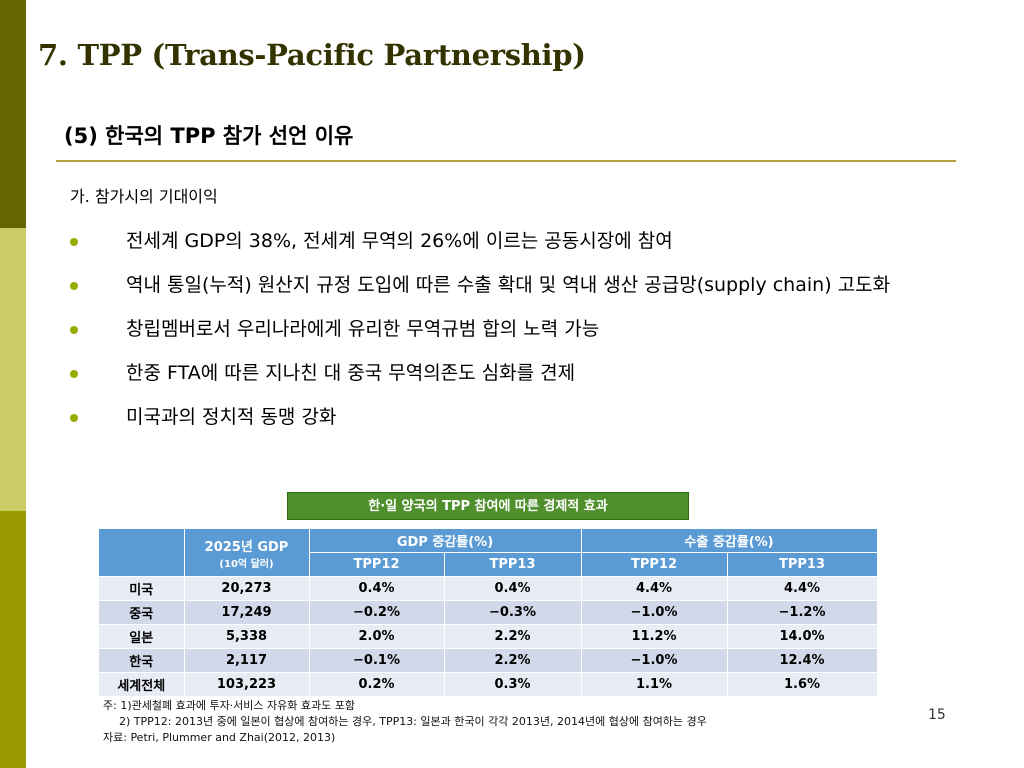 The width and height of the screenshot is (1024, 768). I want to click on header-gdp-tpp13: TPP13, so click(513, 564).